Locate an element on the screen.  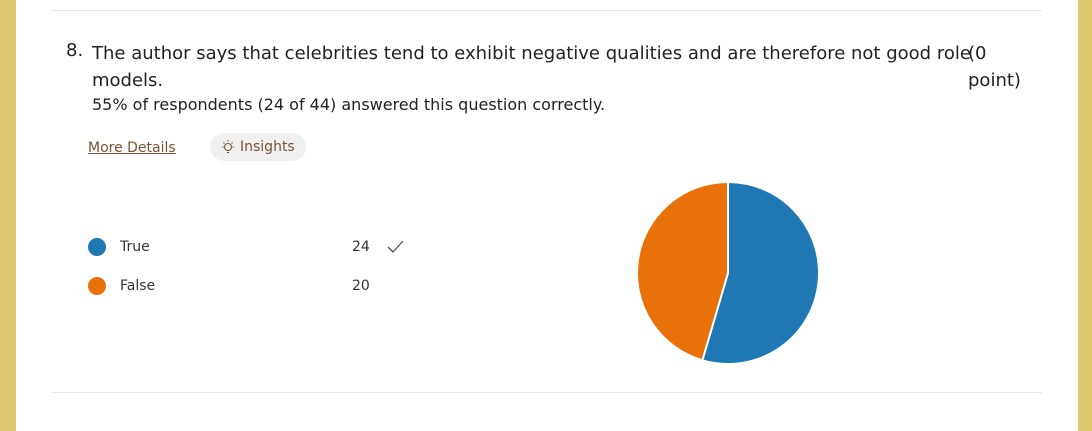
insights-button: Insights is located at coordinates (258, 147).